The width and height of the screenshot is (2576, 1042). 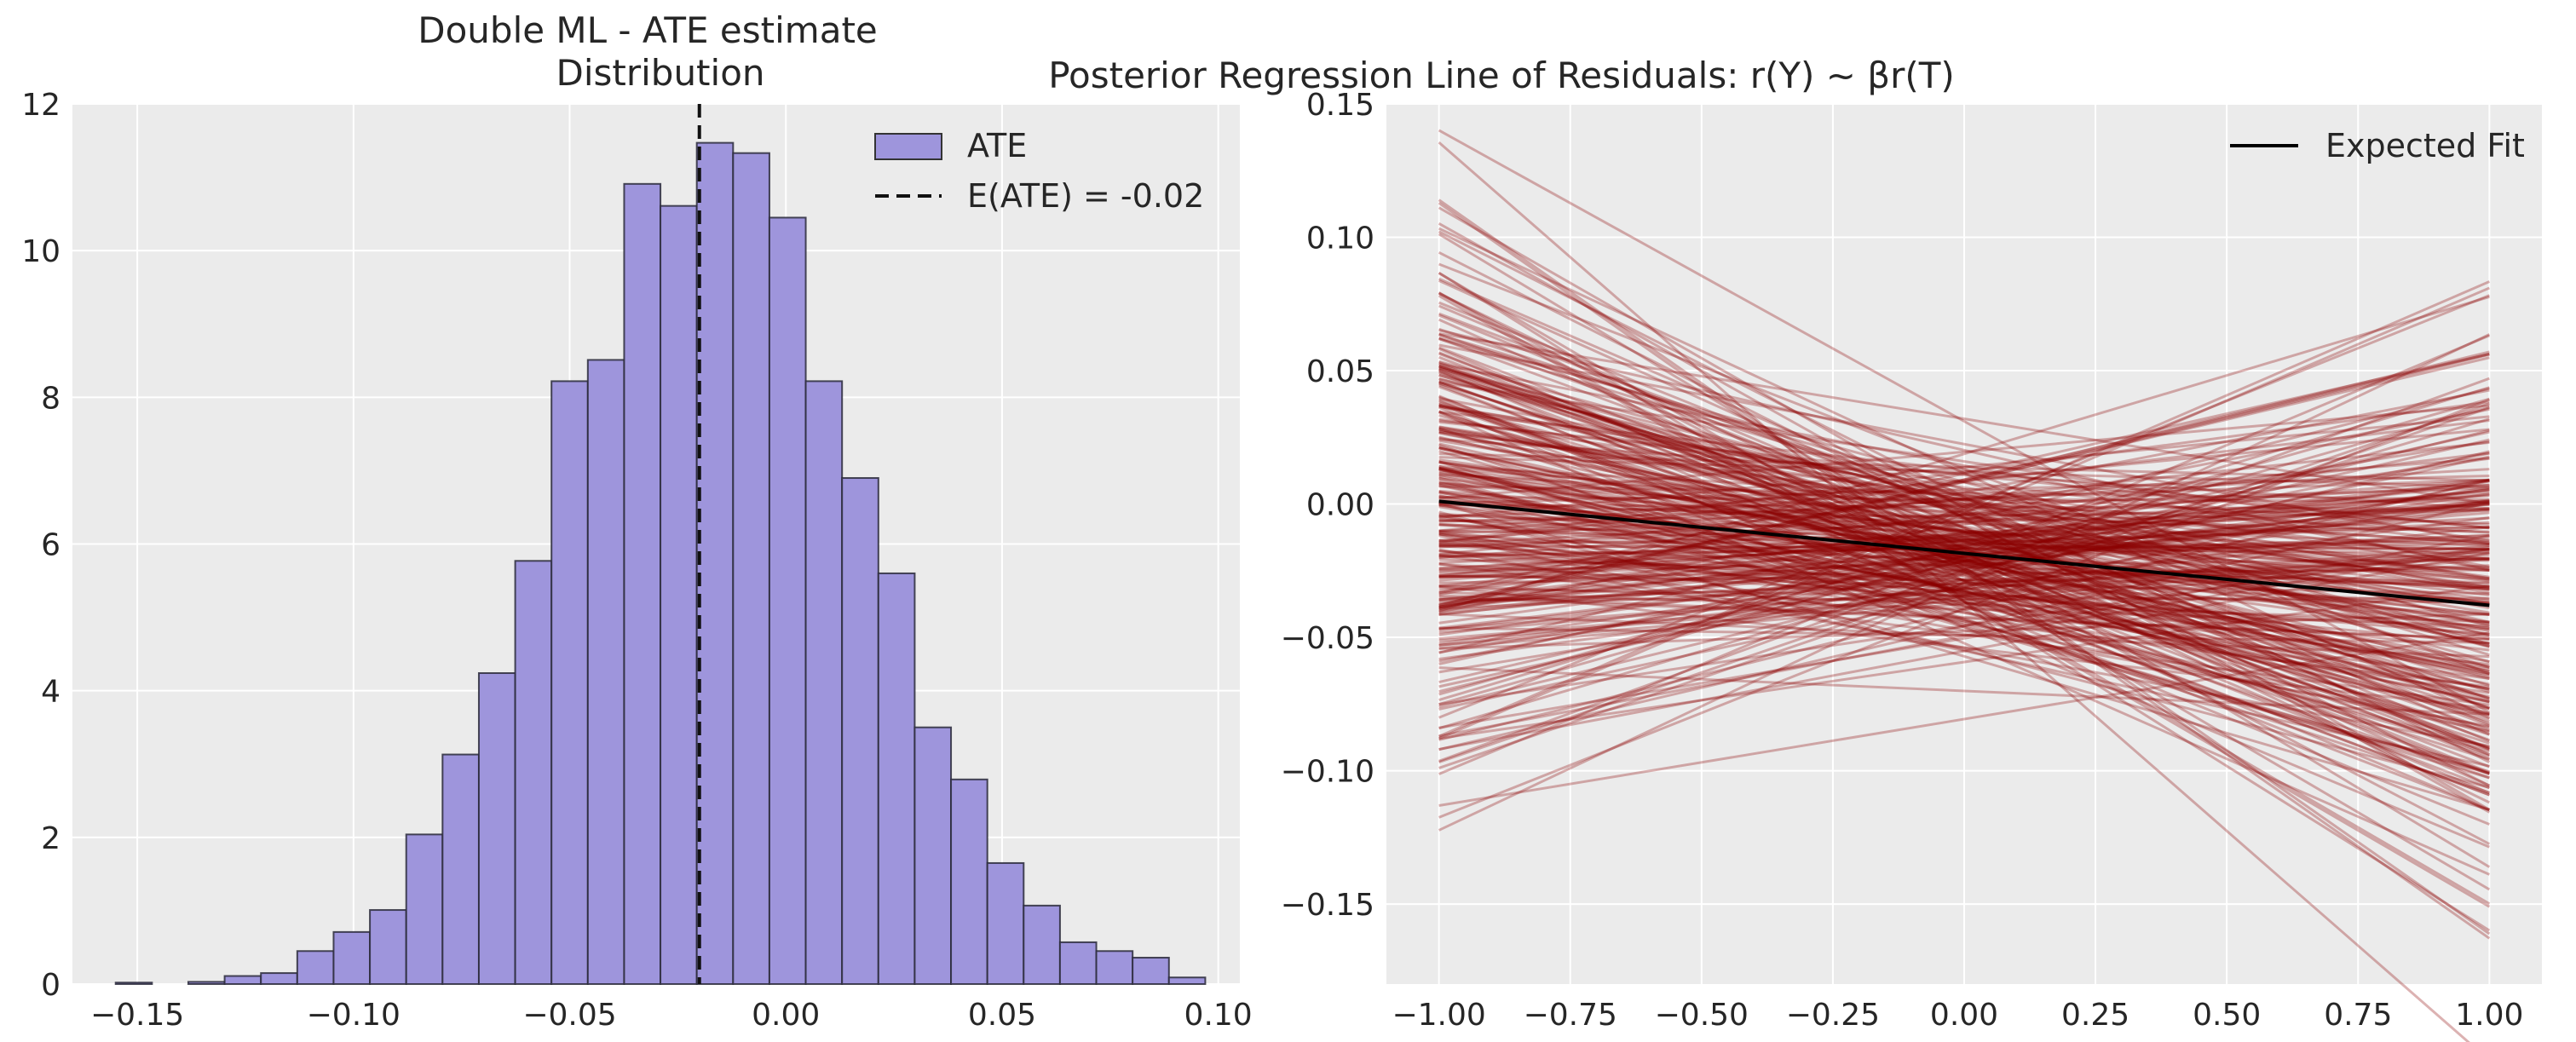 What do you see at coordinates (1702, 1016) in the screenshot?
I see `x-tick-label: −0.50` at bounding box center [1702, 1016].